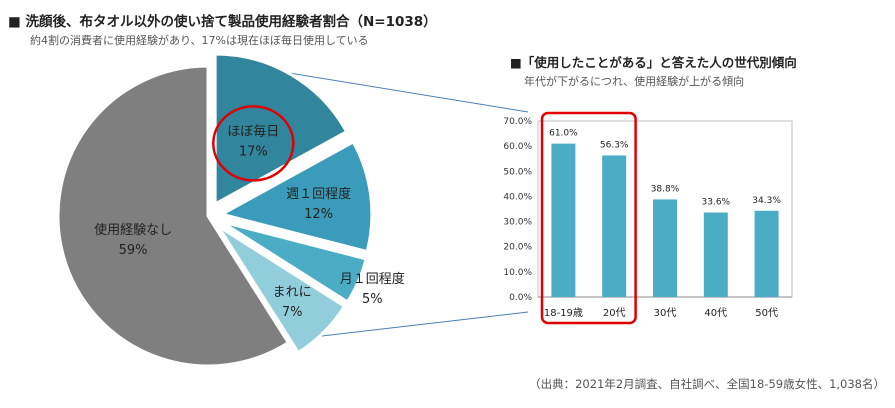  Describe the element at coordinates (563, 134) in the screenshot. I see `bar-value-label: 61.0%` at that location.